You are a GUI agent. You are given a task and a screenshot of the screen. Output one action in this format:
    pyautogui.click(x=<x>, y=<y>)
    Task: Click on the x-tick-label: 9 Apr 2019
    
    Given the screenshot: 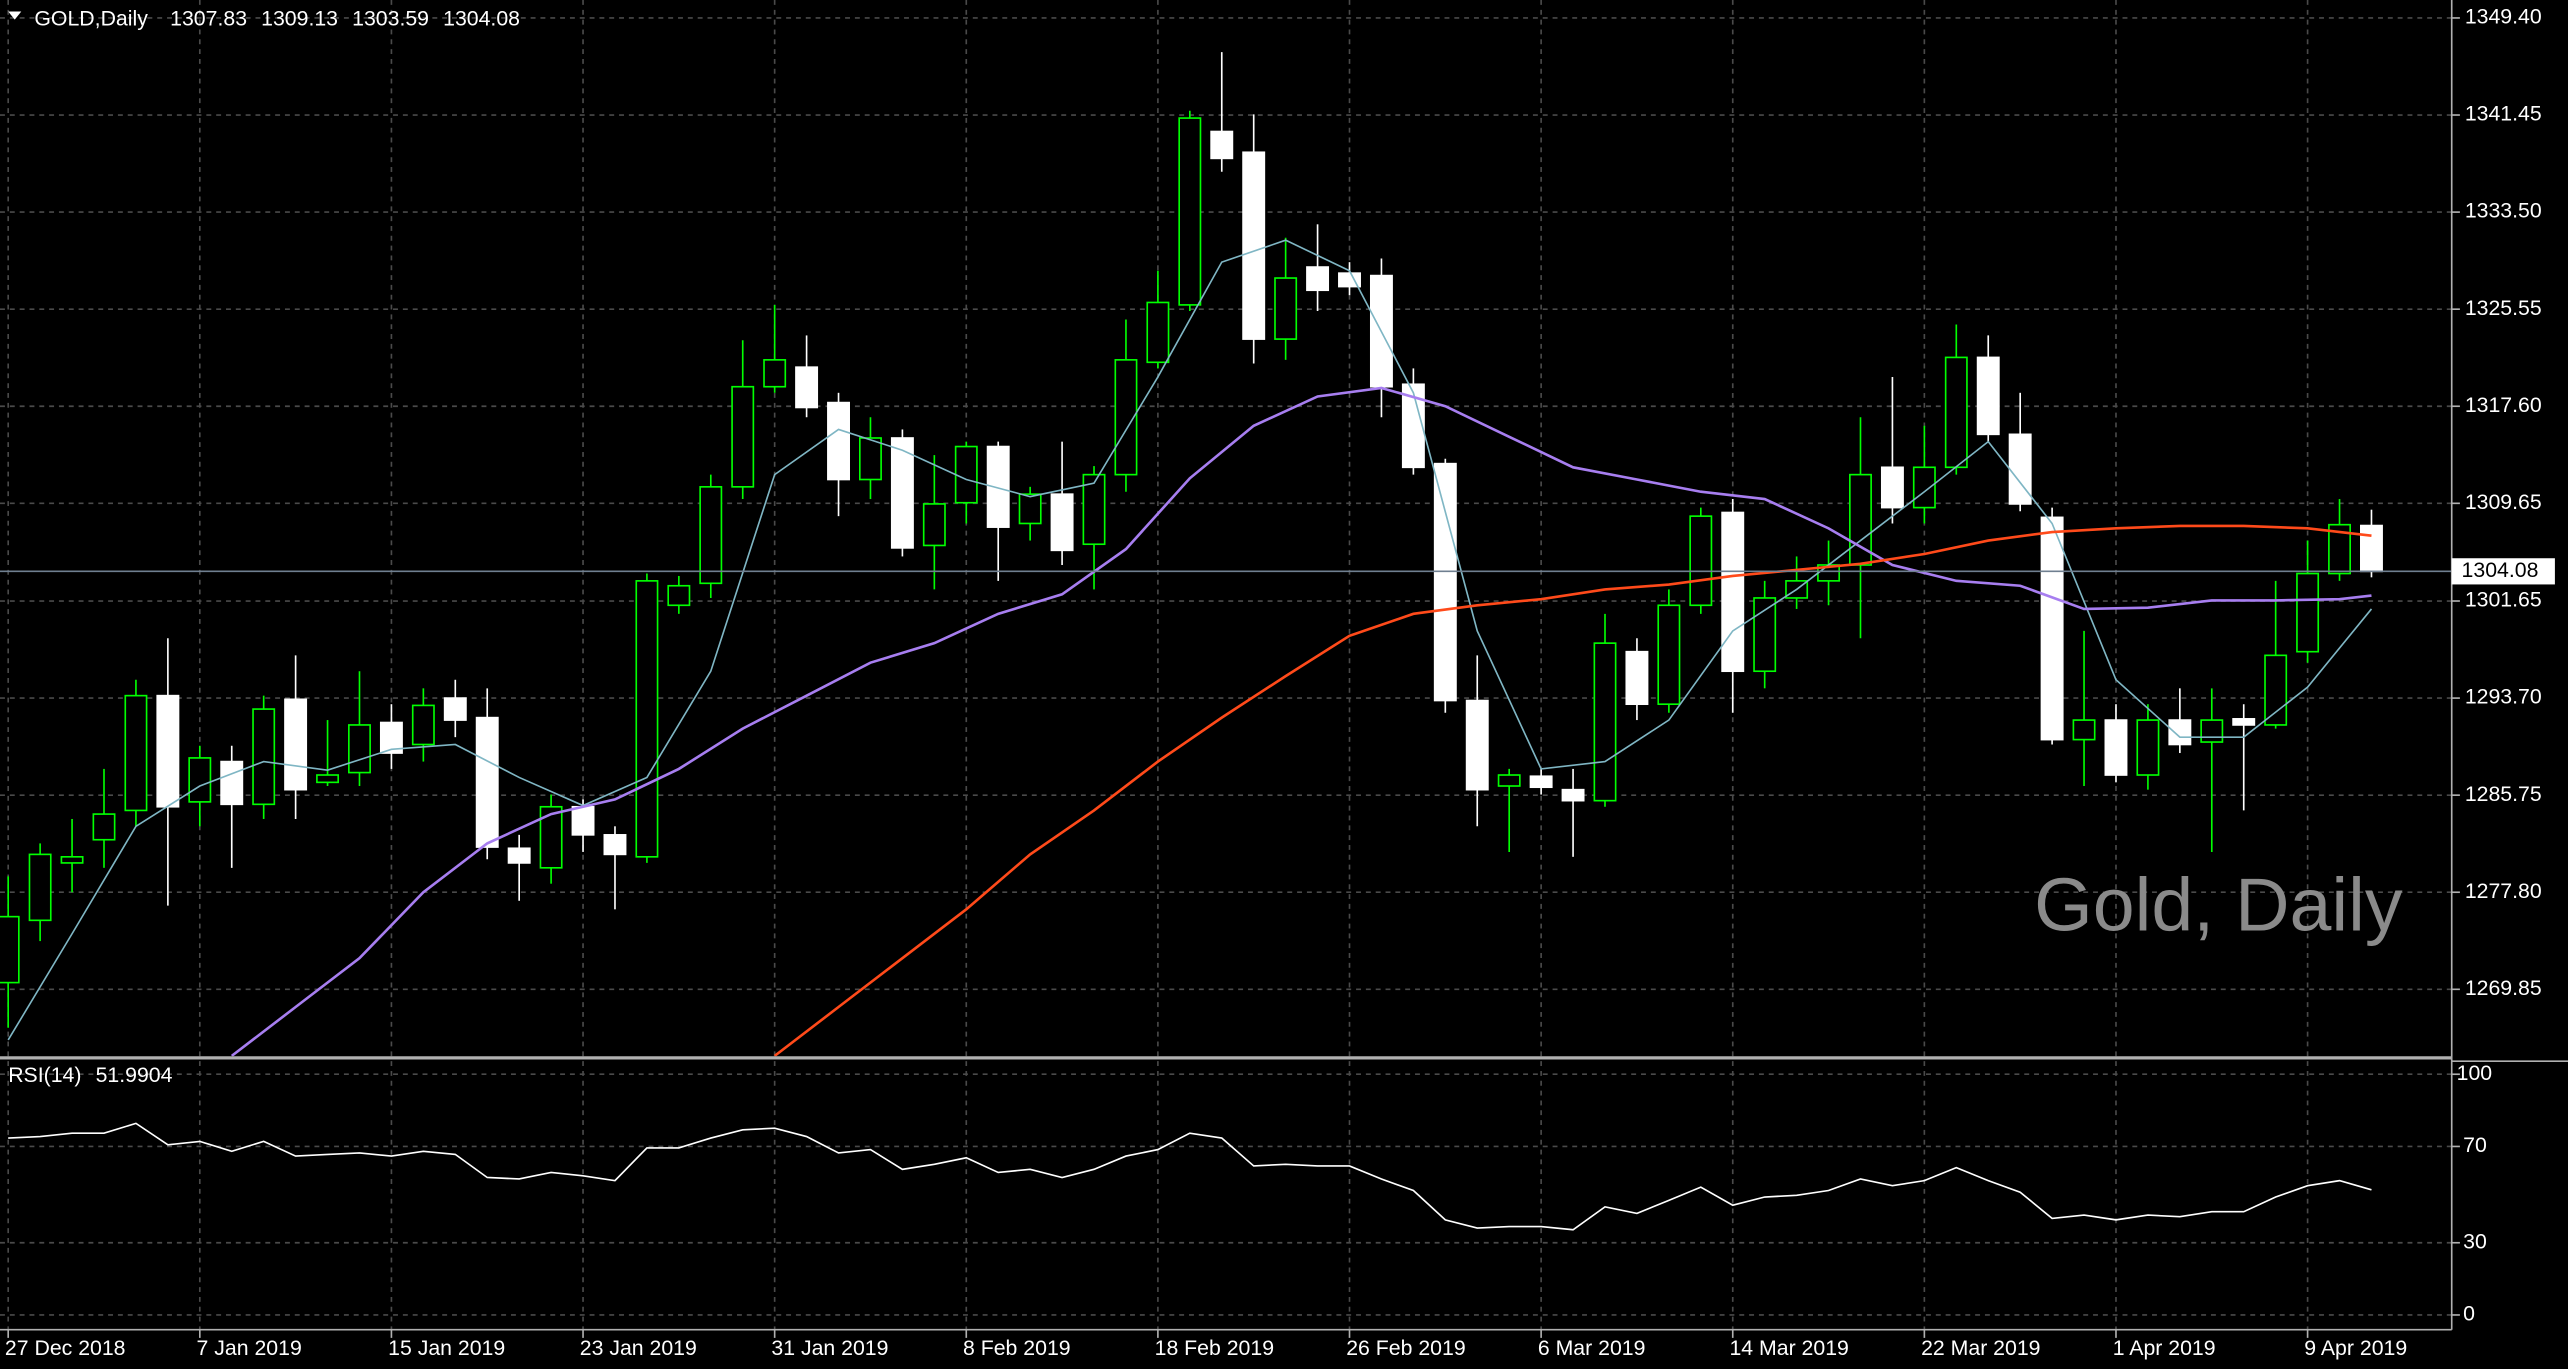 What is the action you would take?
    pyautogui.click(x=2355, y=1348)
    